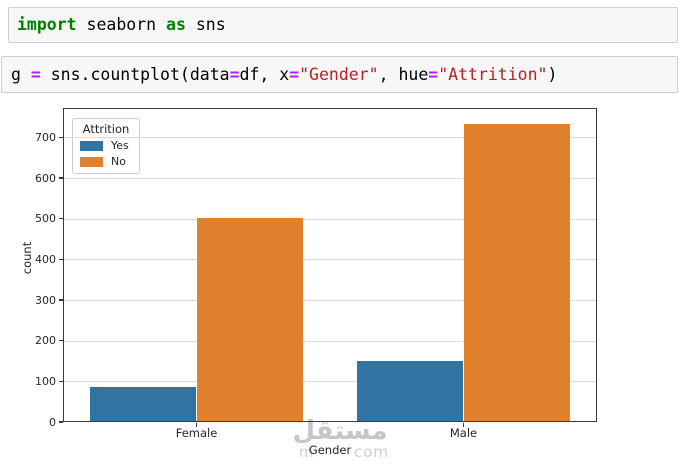 This screenshot has height=466, width=682. I want to click on watermark-latin-left: m, so click(307, 452).